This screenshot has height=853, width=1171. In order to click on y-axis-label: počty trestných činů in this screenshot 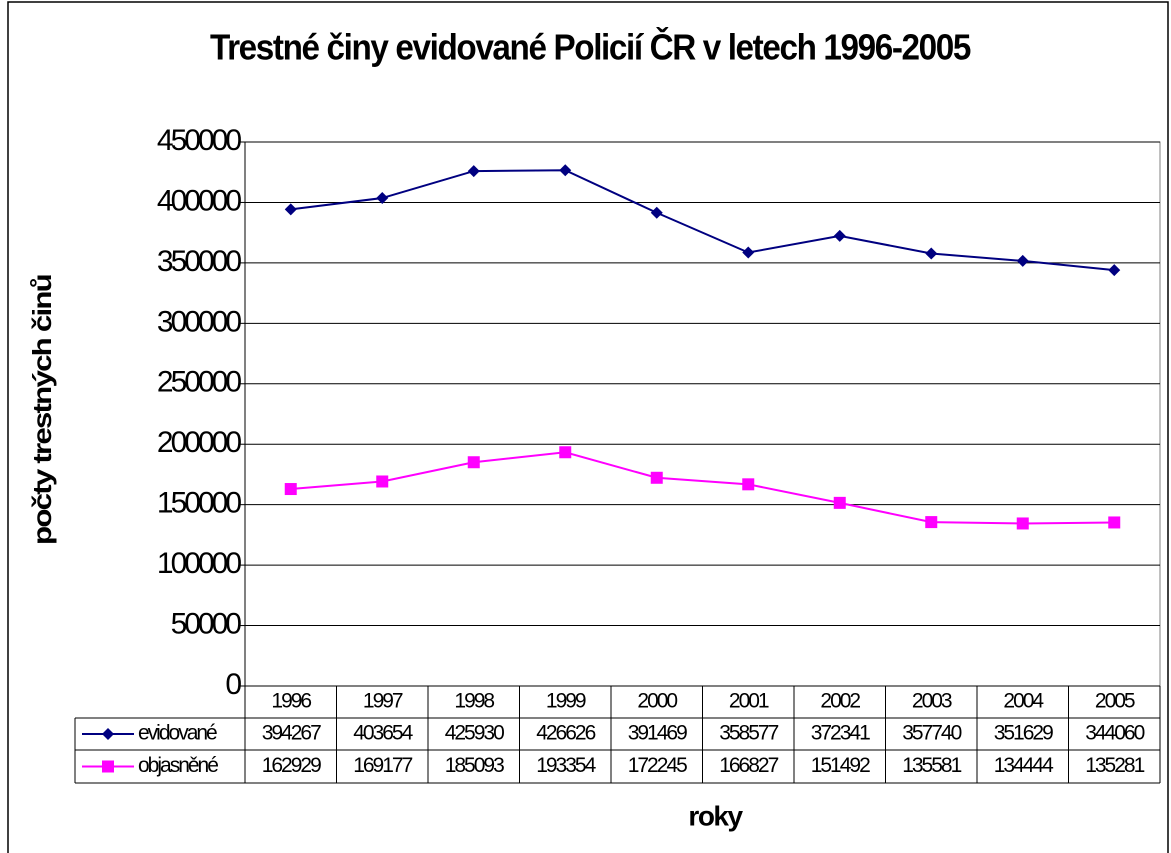, I will do `click(42, 409)`.